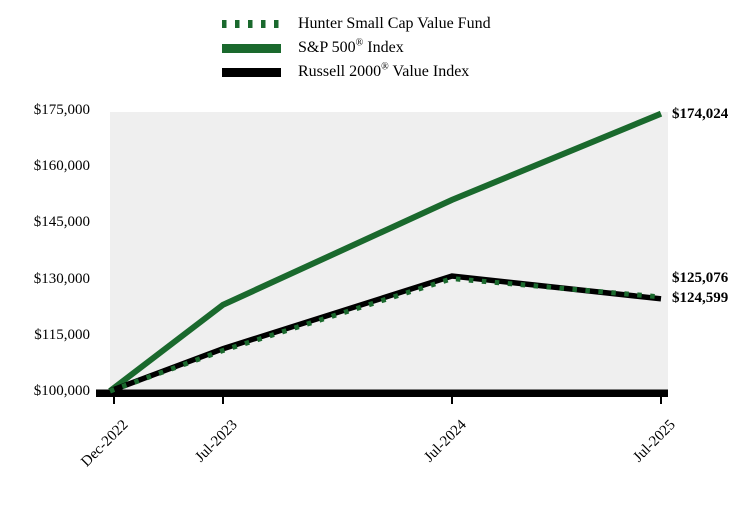  What do you see at coordinates (351, 46) in the screenshot?
I see `legend-label: S&P 500® Index` at bounding box center [351, 46].